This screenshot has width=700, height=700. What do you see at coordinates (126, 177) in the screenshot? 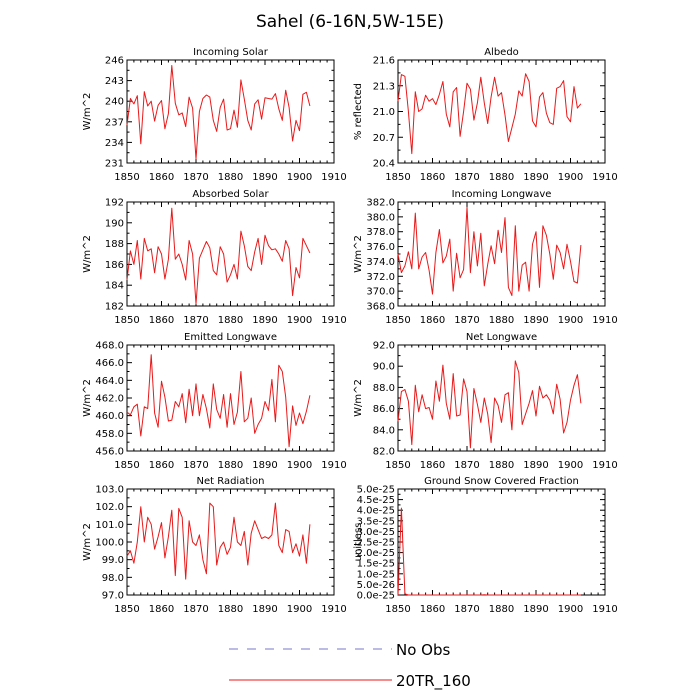
I see `xtick-label-incoming-solar: 1850` at bounding box center [126, 177].